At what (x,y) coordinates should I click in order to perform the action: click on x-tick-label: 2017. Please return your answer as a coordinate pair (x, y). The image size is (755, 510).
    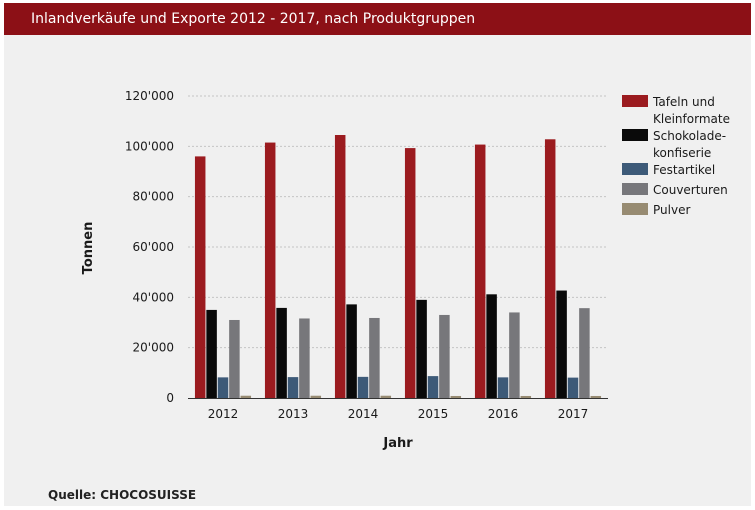
    Looking at the image, I should click on (573, 414).